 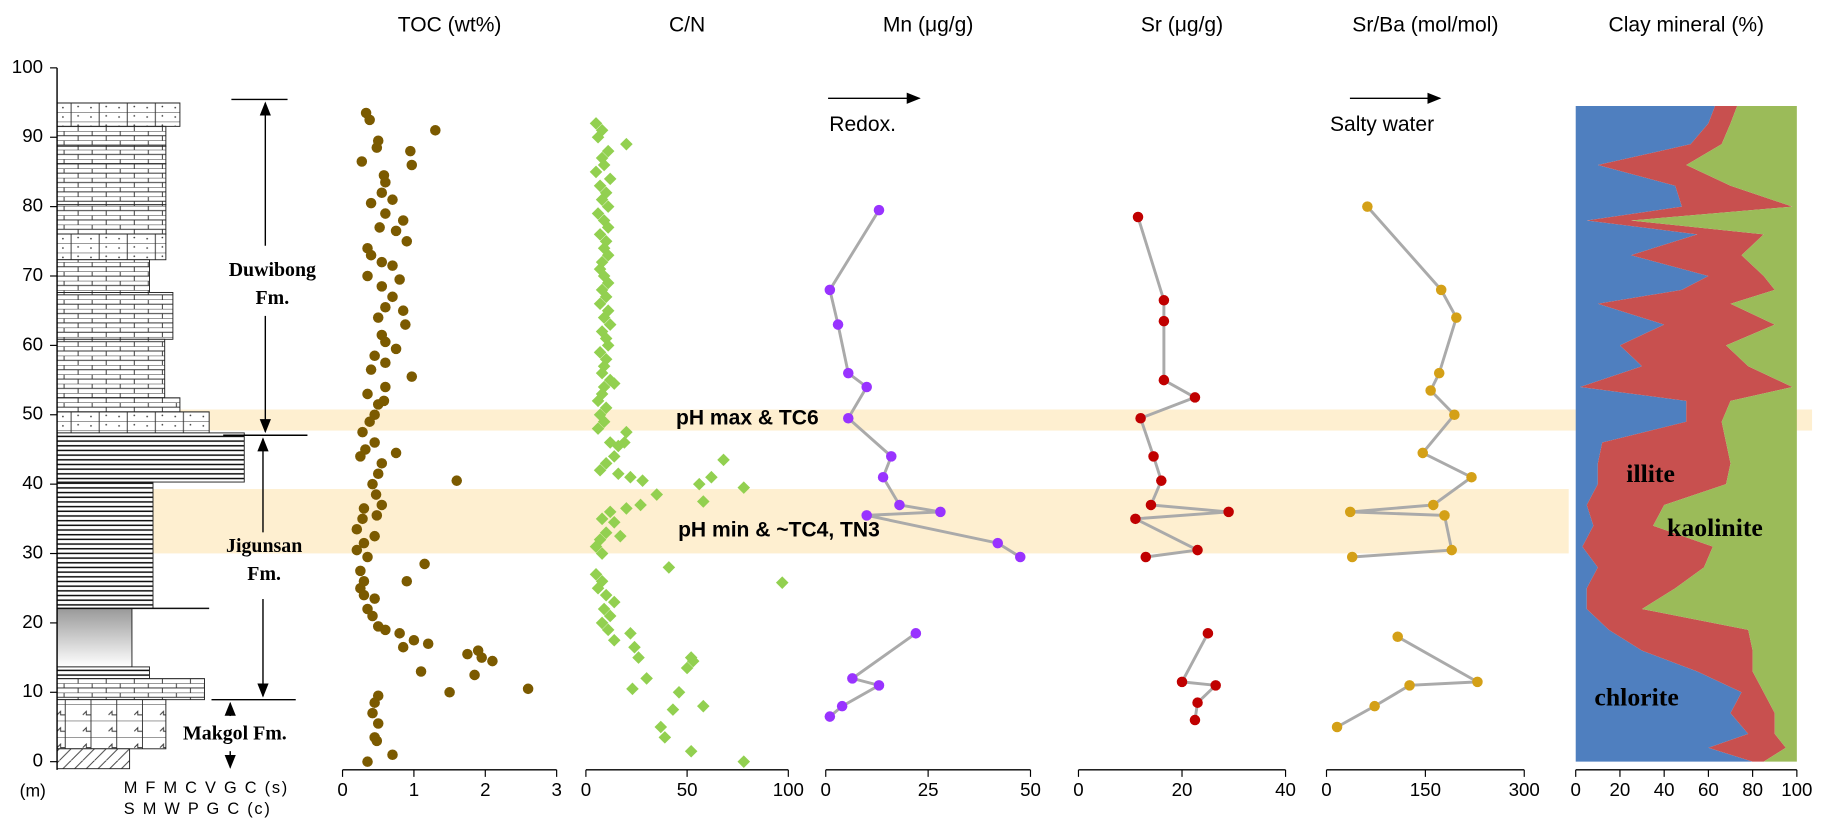 What do you see at coordinates (272, 270) in the screenshot?
I see `formation-label: Duwibong` at bounding box center [272, 270].